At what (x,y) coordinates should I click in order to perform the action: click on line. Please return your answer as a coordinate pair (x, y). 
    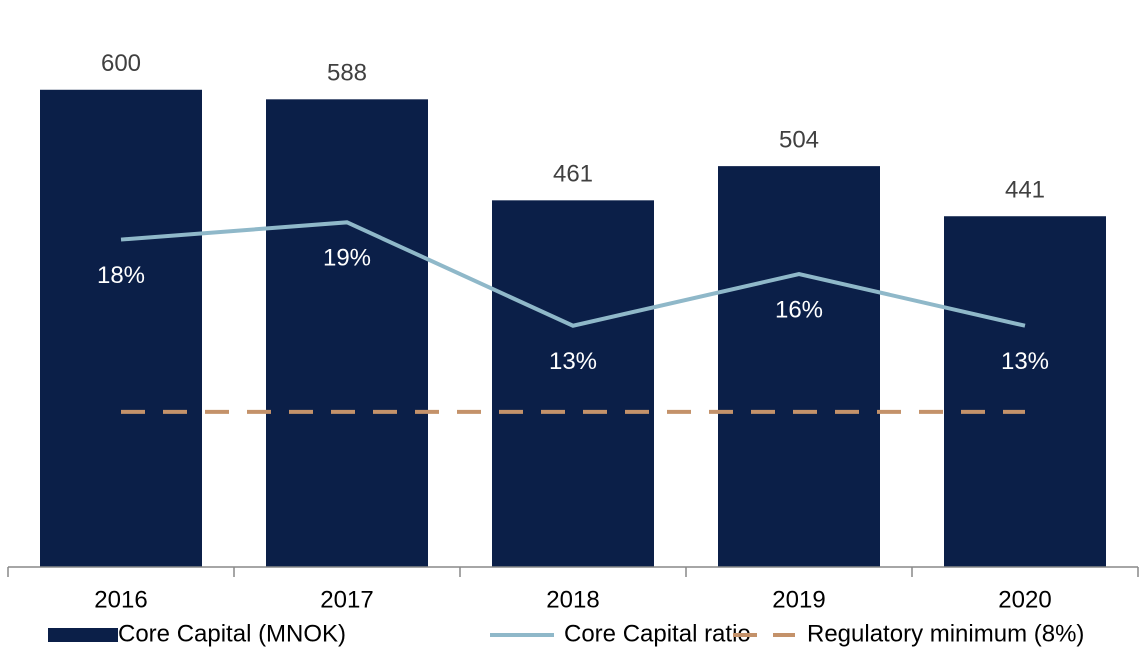
    Looking at the image, I should click on (573, 274).